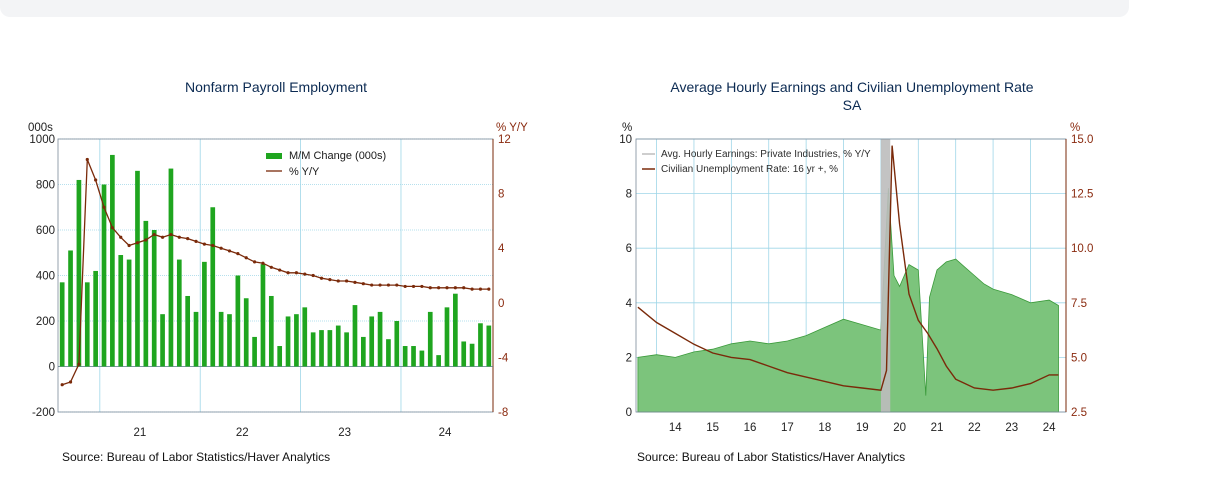 The image size is (1231, 483). I want to click on right-tick-label: 0, so click(501, 304).